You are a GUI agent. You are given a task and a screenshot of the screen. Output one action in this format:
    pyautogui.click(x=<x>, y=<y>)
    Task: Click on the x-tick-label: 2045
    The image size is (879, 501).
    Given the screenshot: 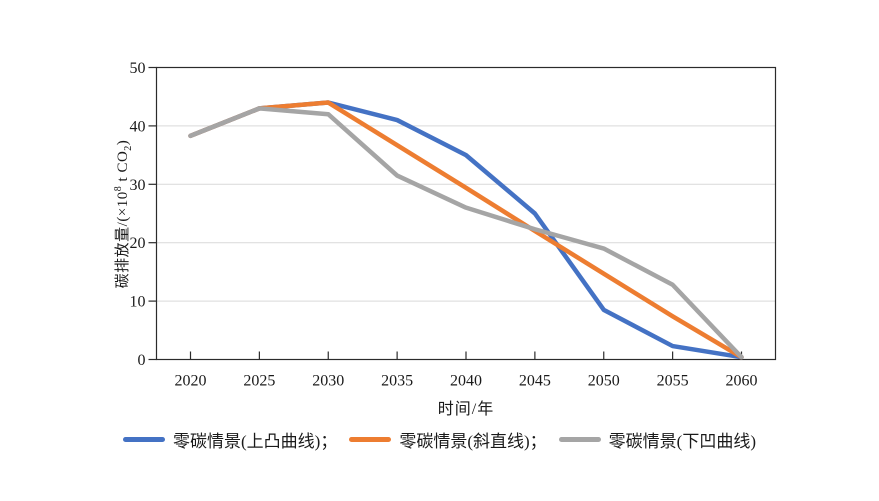 What is the action you would take?
    pyautogui.click(x=535, y=381)
    